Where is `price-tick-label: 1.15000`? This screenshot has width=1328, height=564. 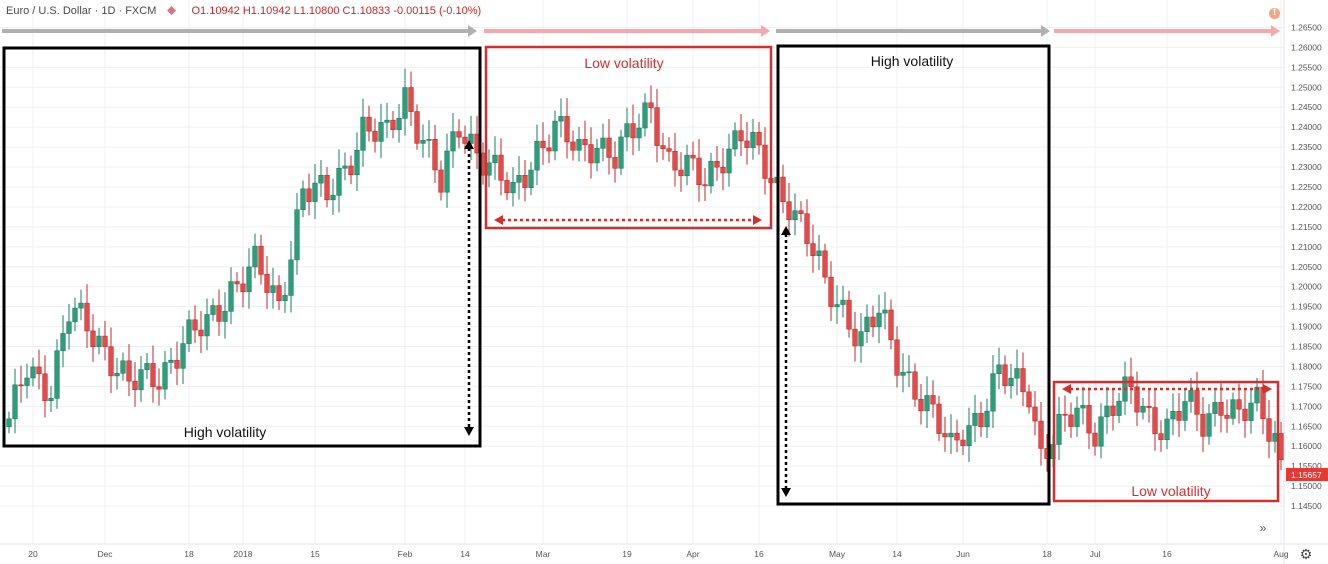
price-tick-label: 1.15000 is located at coordinates (1306, 486).